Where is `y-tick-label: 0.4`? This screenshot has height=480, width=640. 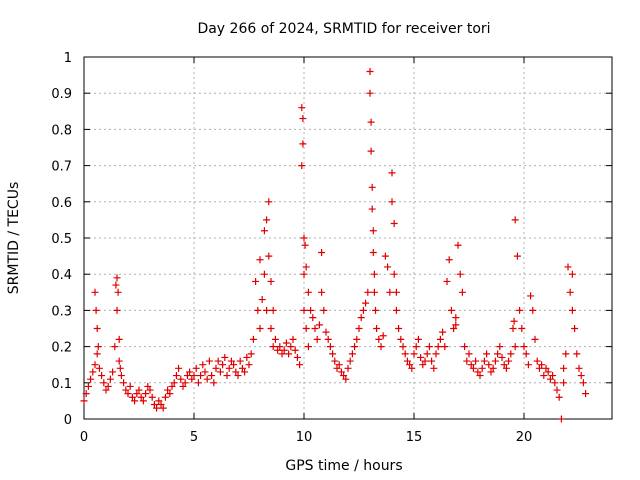 y-tick-label: 0.4 is located at coordinates (61, 275).